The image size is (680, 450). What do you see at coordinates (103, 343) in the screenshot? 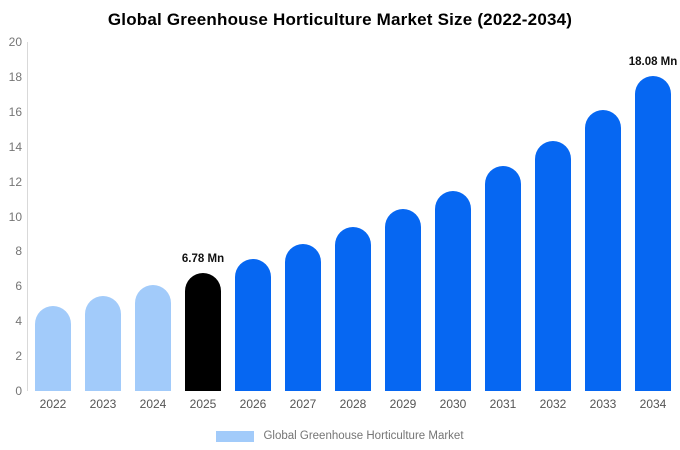
I see `bar-2023` at bounding box center [103, 343].